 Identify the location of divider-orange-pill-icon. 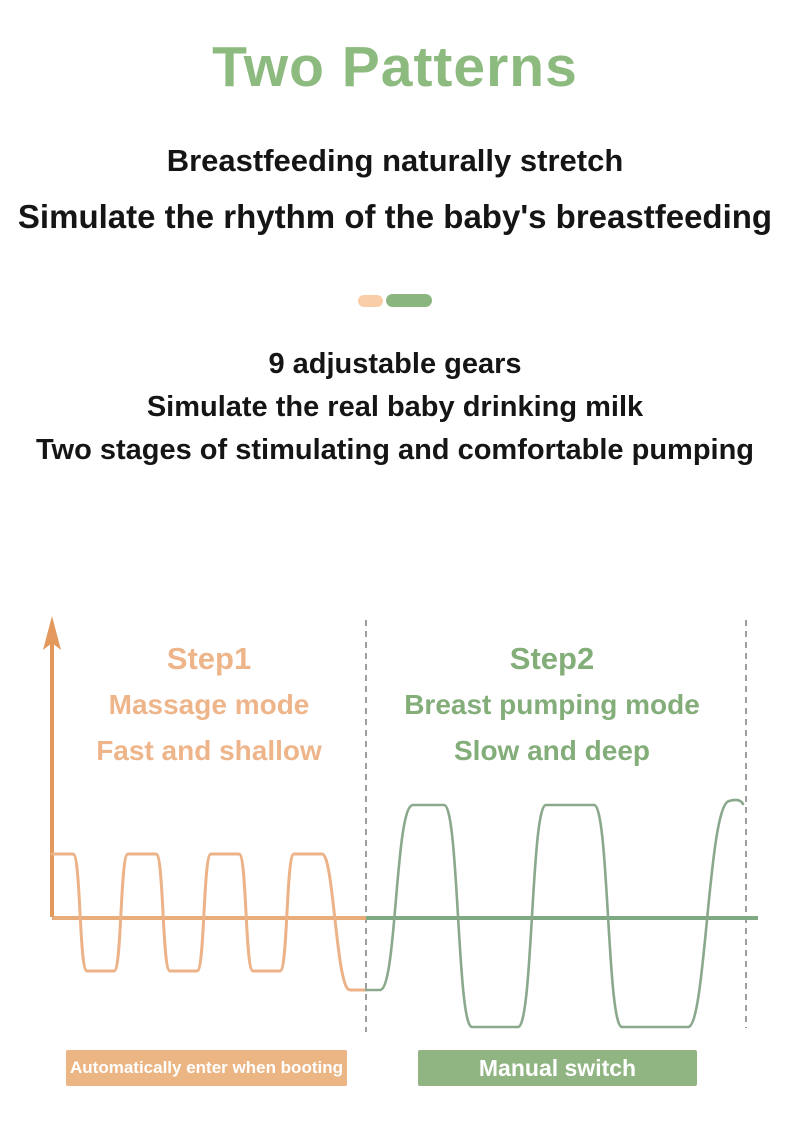
(370, 300).